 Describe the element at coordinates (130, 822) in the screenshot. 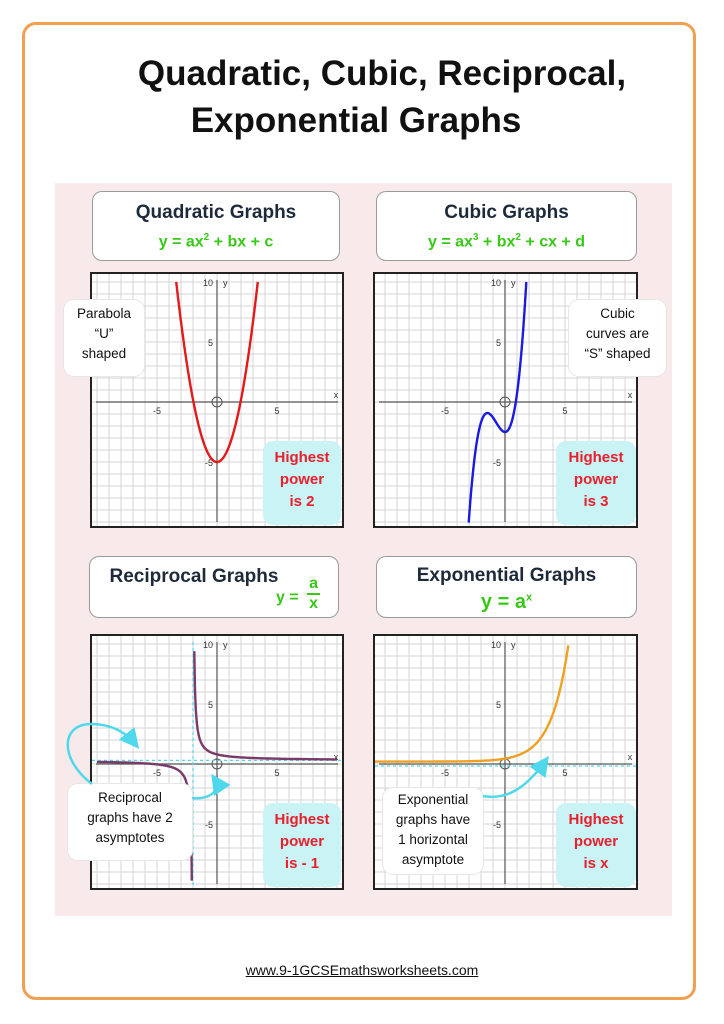

I see `reciprocal-callout: Reciprocal graphs have 2 asymptotes` at that location.